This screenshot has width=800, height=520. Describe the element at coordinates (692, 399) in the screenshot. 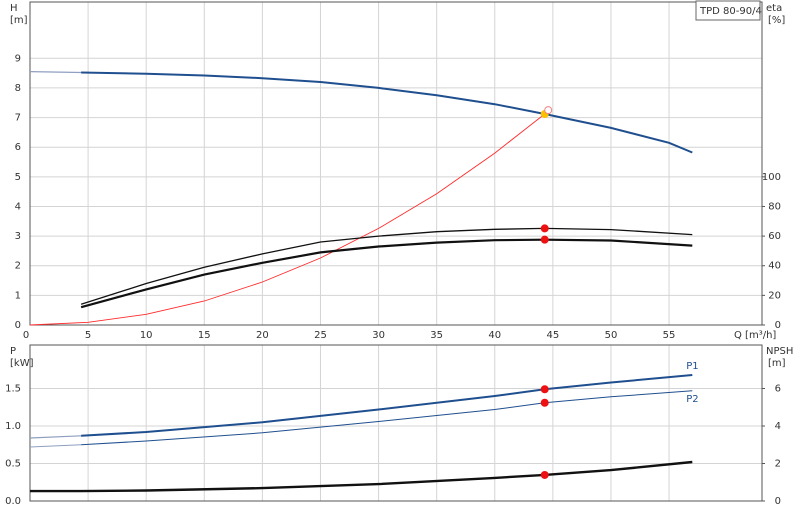

I see `series-label: P2` at that location.